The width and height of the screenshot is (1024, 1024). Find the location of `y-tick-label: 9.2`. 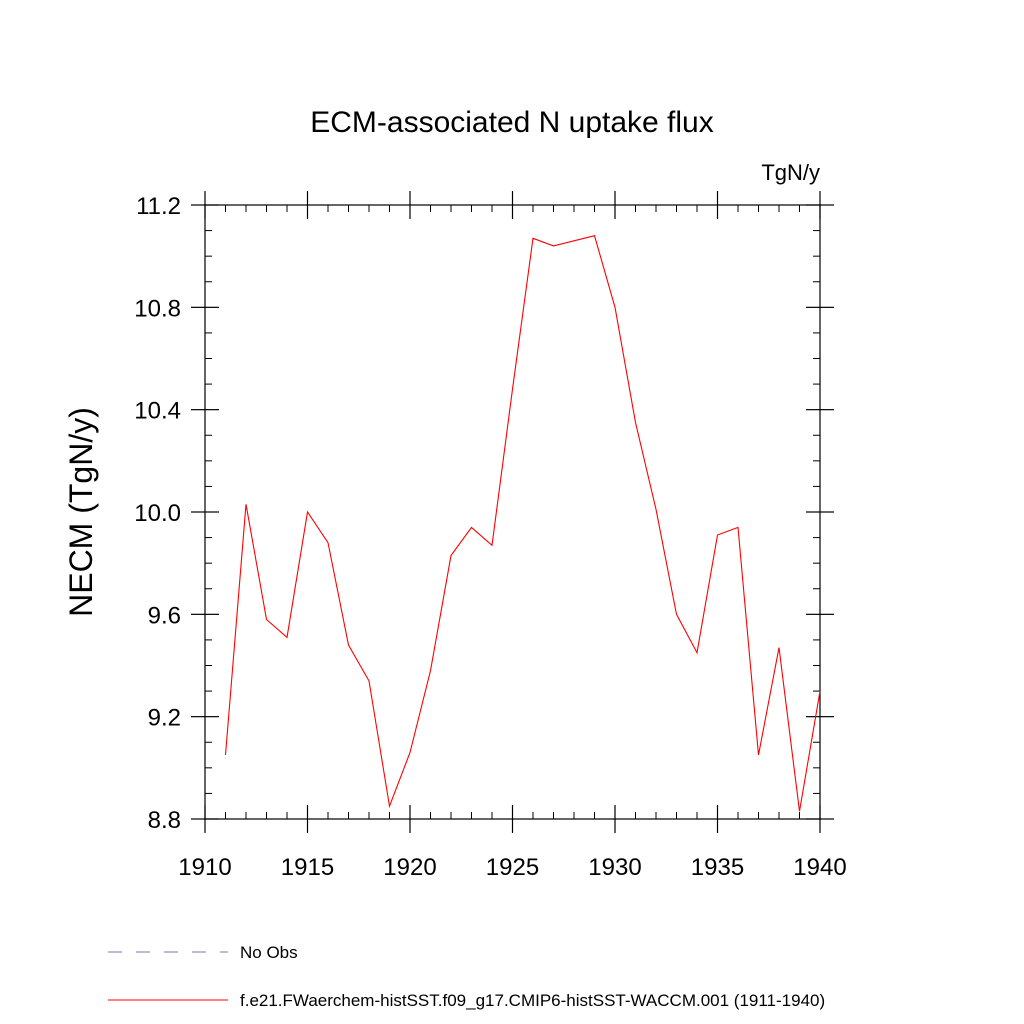

y-tick-label: 9.2 is located at coordinates (164, 718).